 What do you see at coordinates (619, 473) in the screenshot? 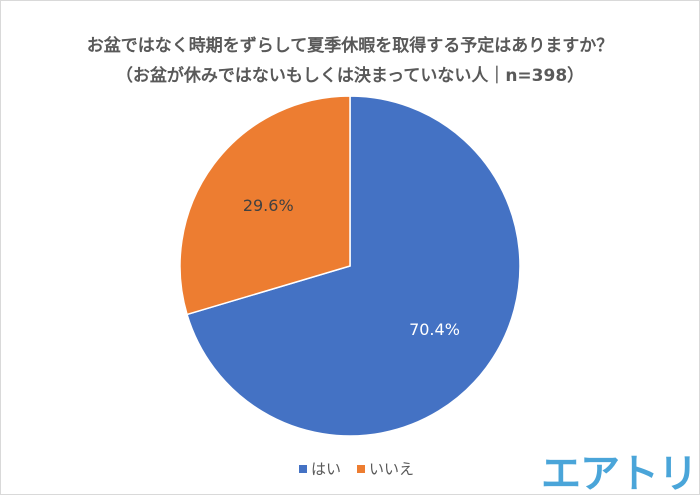
I see `airtrip-logo: エアトリ` at bounding box center [619, 473].